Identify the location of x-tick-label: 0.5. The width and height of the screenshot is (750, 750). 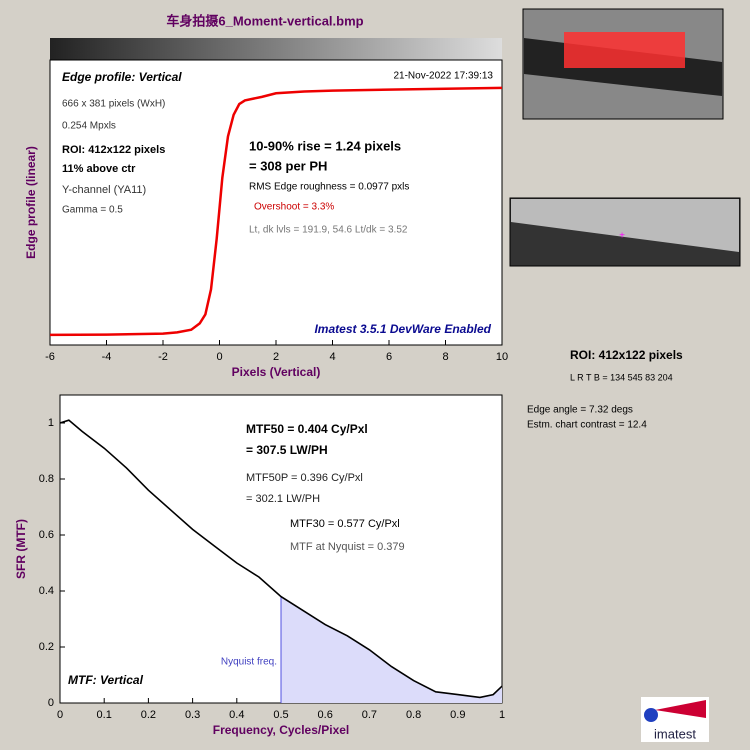
(280, 715).